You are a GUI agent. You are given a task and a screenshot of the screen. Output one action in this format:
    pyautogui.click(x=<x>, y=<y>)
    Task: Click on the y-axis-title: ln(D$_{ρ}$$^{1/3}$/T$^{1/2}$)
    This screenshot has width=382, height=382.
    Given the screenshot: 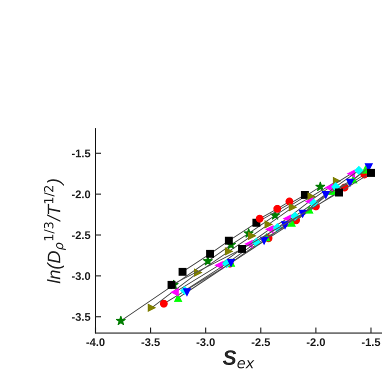 What is the action you would take?
    pyautogui.click(x=55, y=231)
    